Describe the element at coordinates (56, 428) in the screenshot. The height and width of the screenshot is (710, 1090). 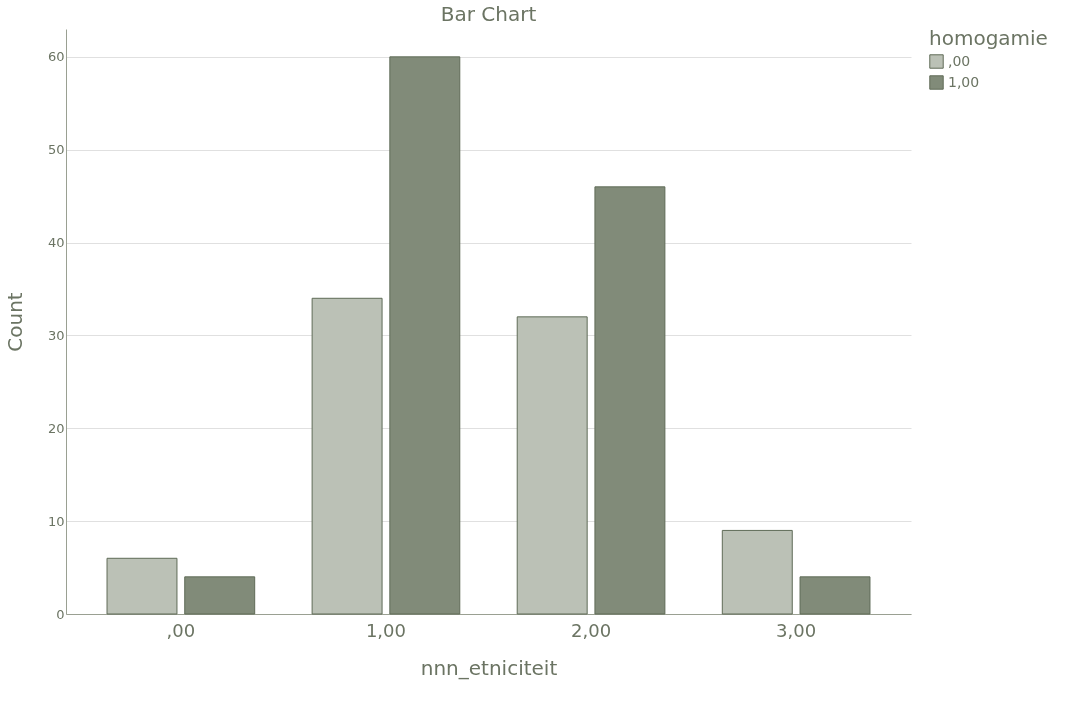
I see `y-tick-label: 20` at that location.